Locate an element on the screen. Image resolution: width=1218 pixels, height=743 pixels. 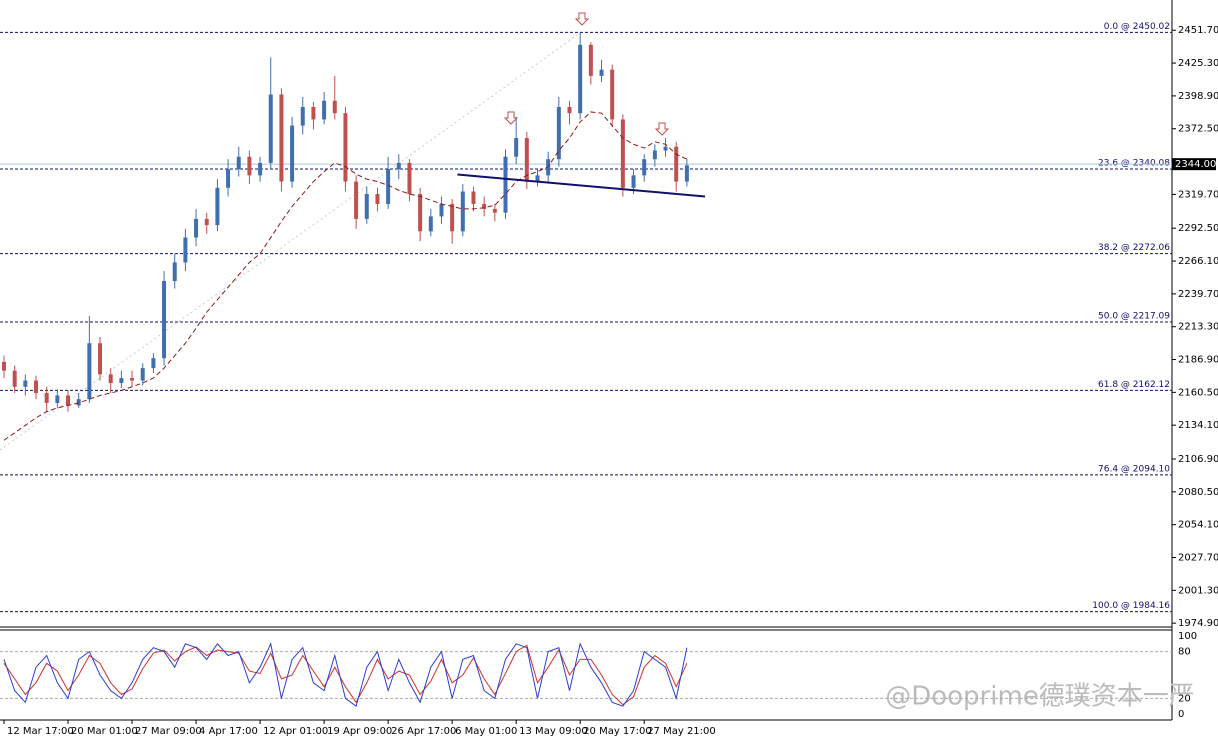
stoch-main is located at coordinates (345, 675).